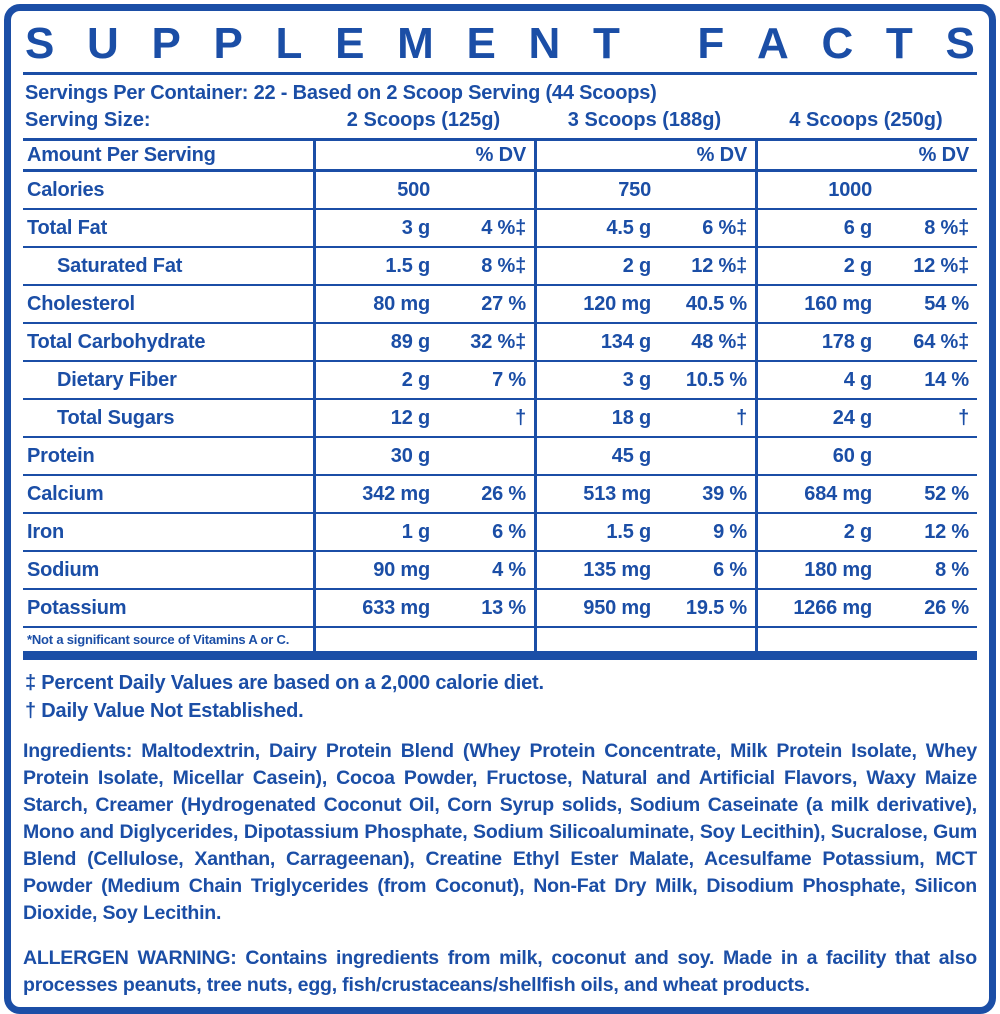 The height and width of the screenshot is (1014, 1000). I want to click on amount-value: 633 mg, so click(380, 609).